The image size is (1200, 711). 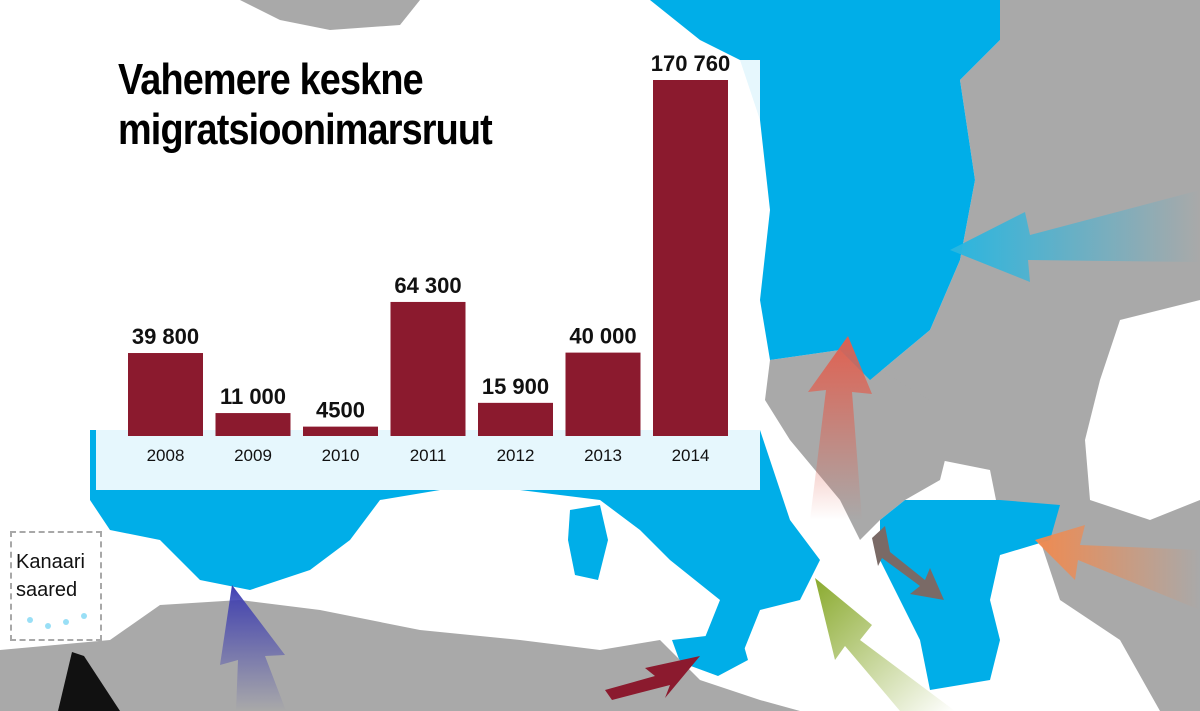 What do you see at coordinates (165, 394) in the screenshot?
I see `bar-2008` at bounding box center [165, 394].